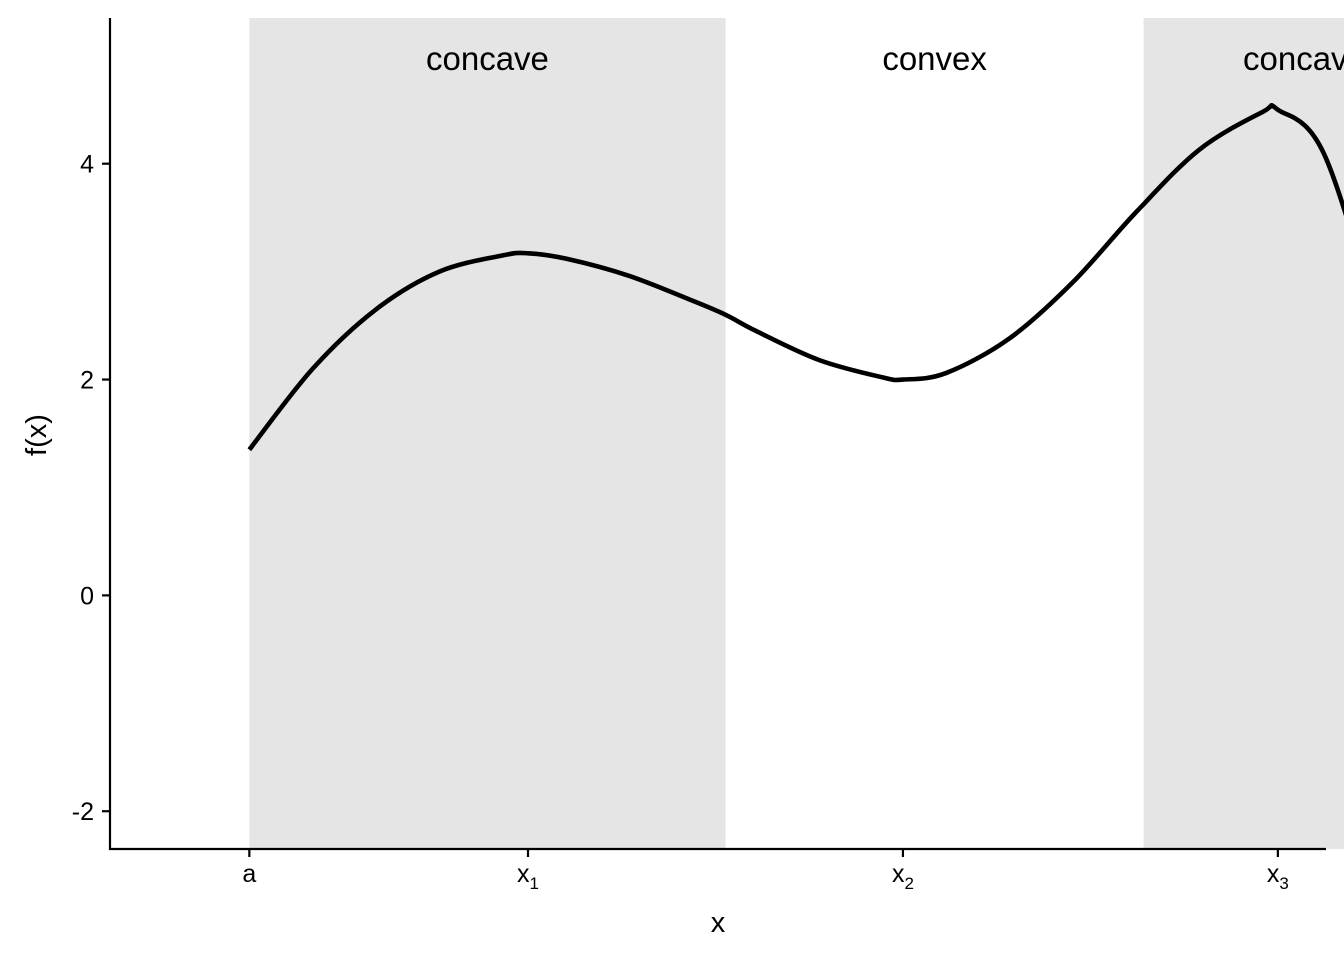 The image size is (1344, 960). Describe the element at coordinates (87, 381) in the screenshot. I see `y-tick-label: 2` at that location.